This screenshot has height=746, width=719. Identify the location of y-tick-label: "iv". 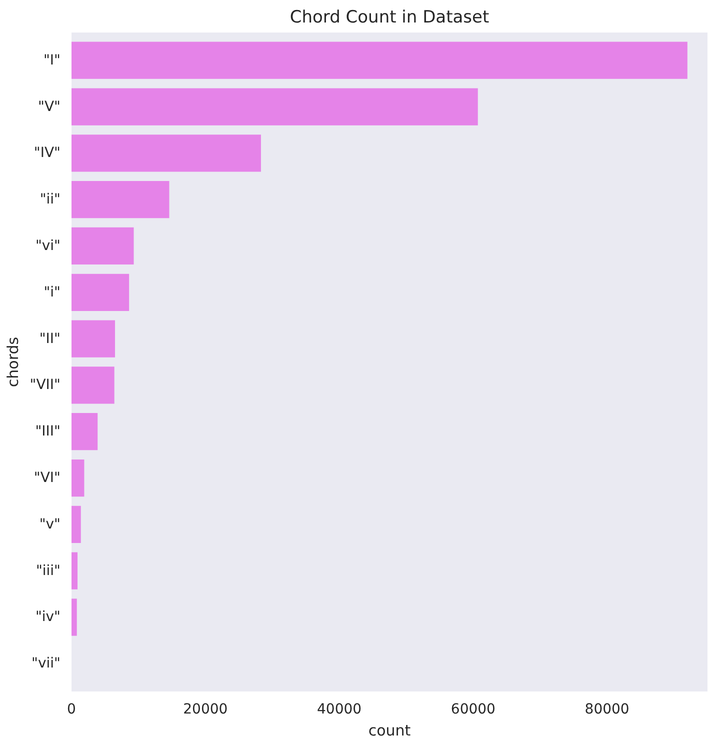
(48, 617).